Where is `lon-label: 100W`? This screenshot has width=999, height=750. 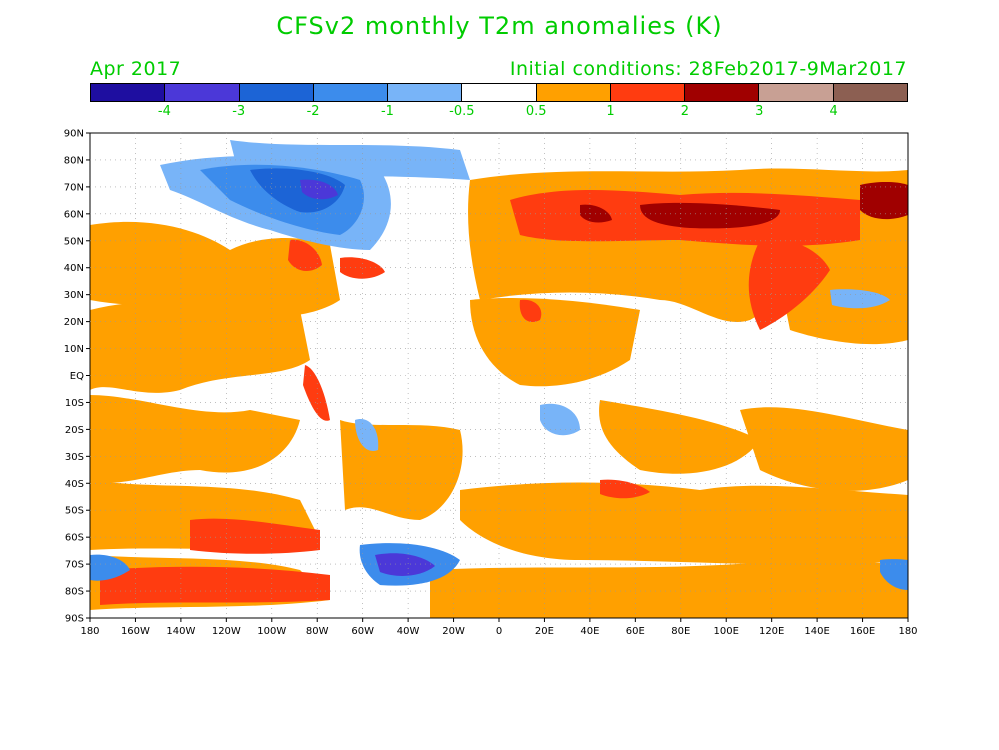
lon-label: 100W is located at coordinates (271, 631).